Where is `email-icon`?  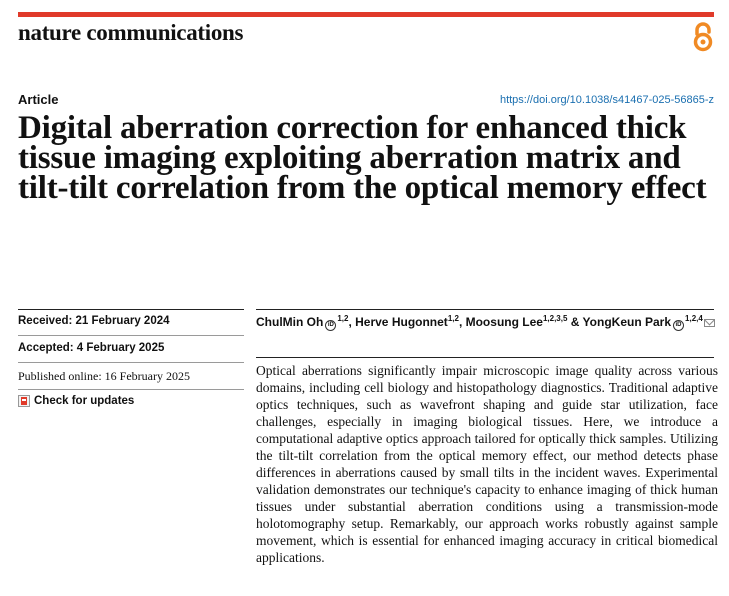 email-icon is located at coordinates (709, 323).